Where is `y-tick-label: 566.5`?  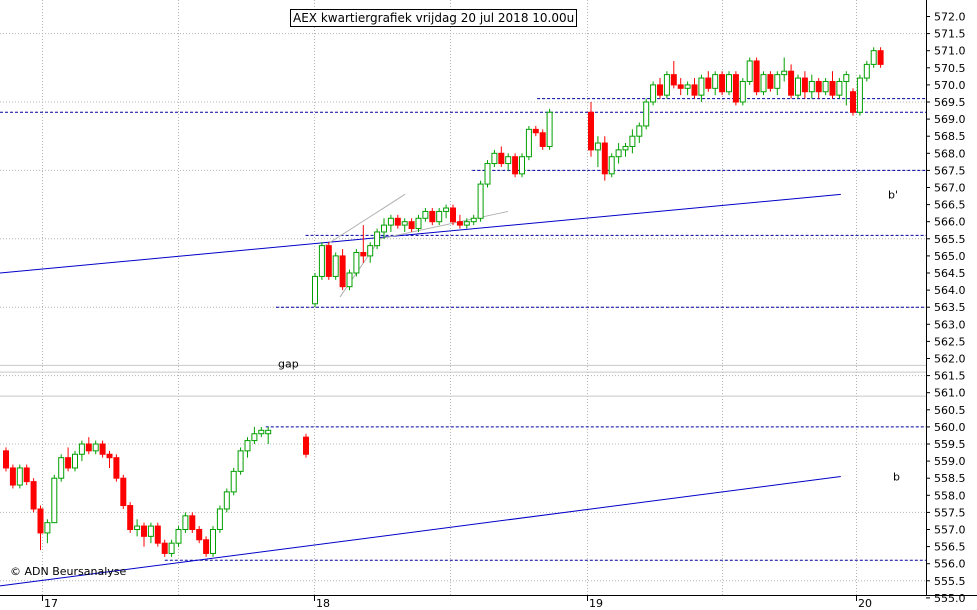 y-tick-label: 566.5 is located at coordinates (950, 205).